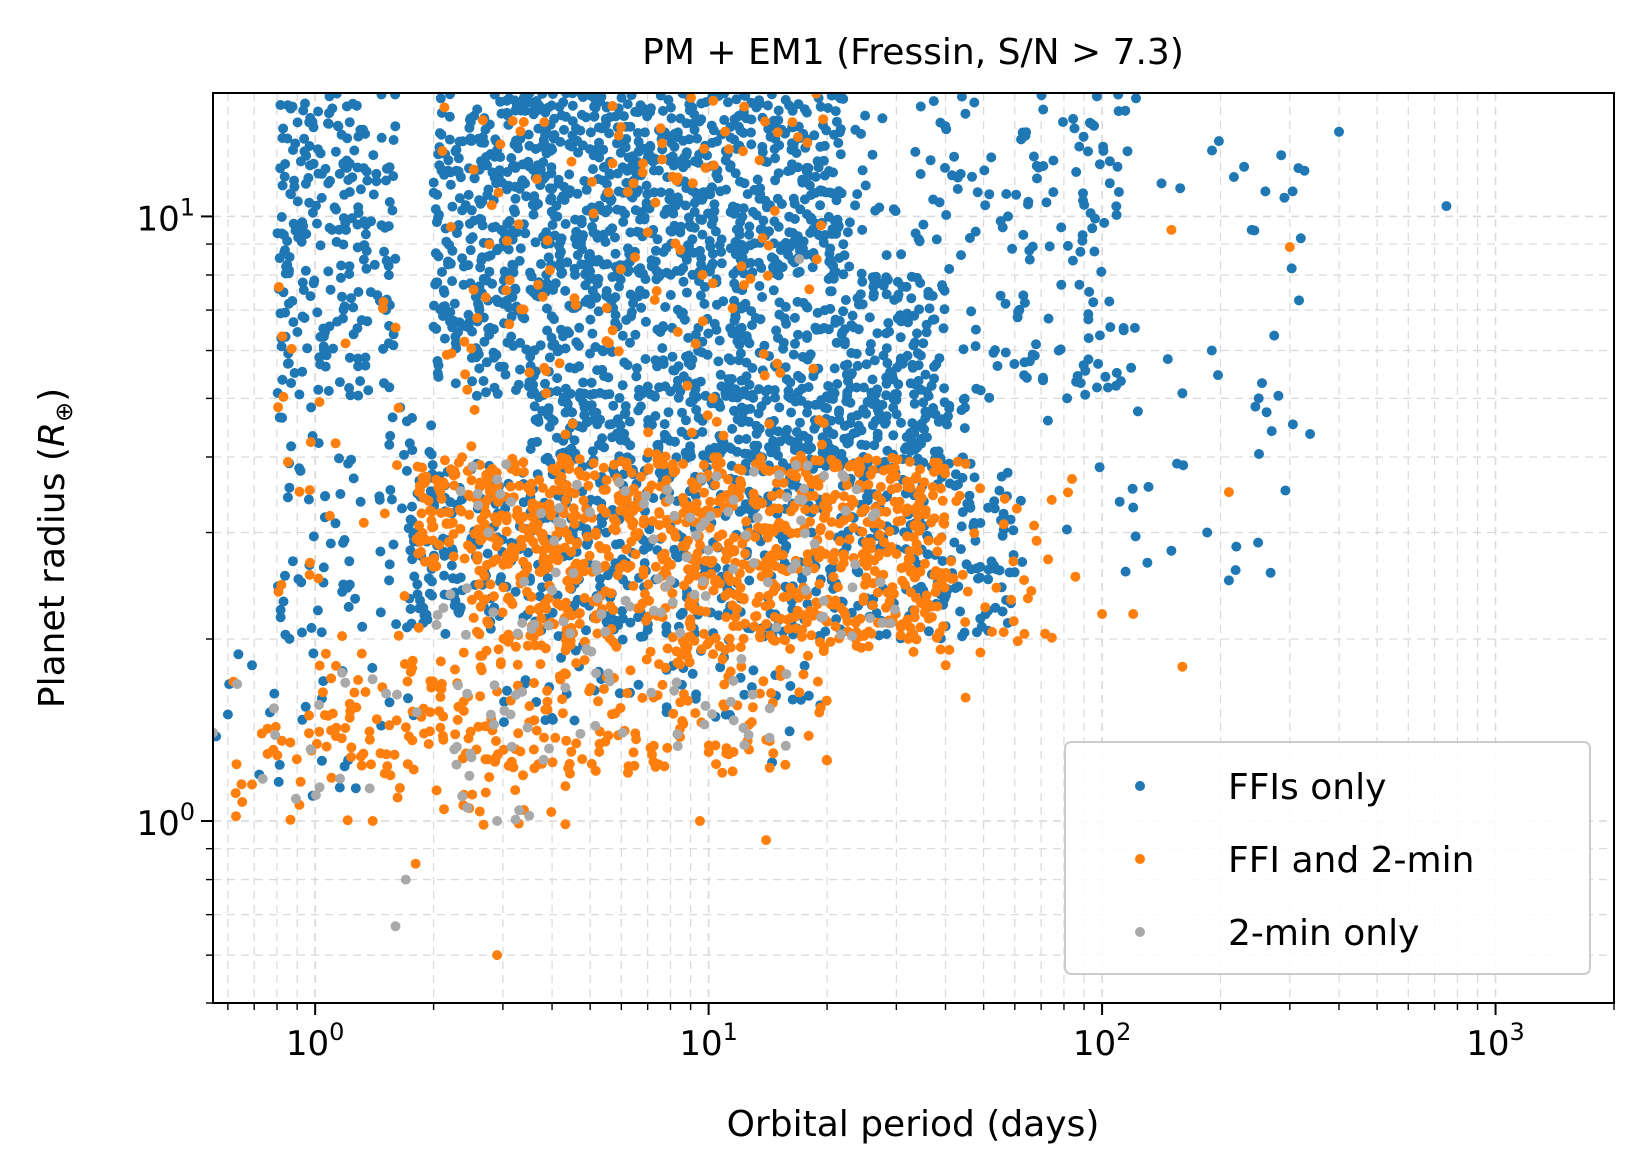 The height and width of the screenshot is (1172, 1637). I want to click on x-tick-label-exponent: 2, so click(1123, 1032).